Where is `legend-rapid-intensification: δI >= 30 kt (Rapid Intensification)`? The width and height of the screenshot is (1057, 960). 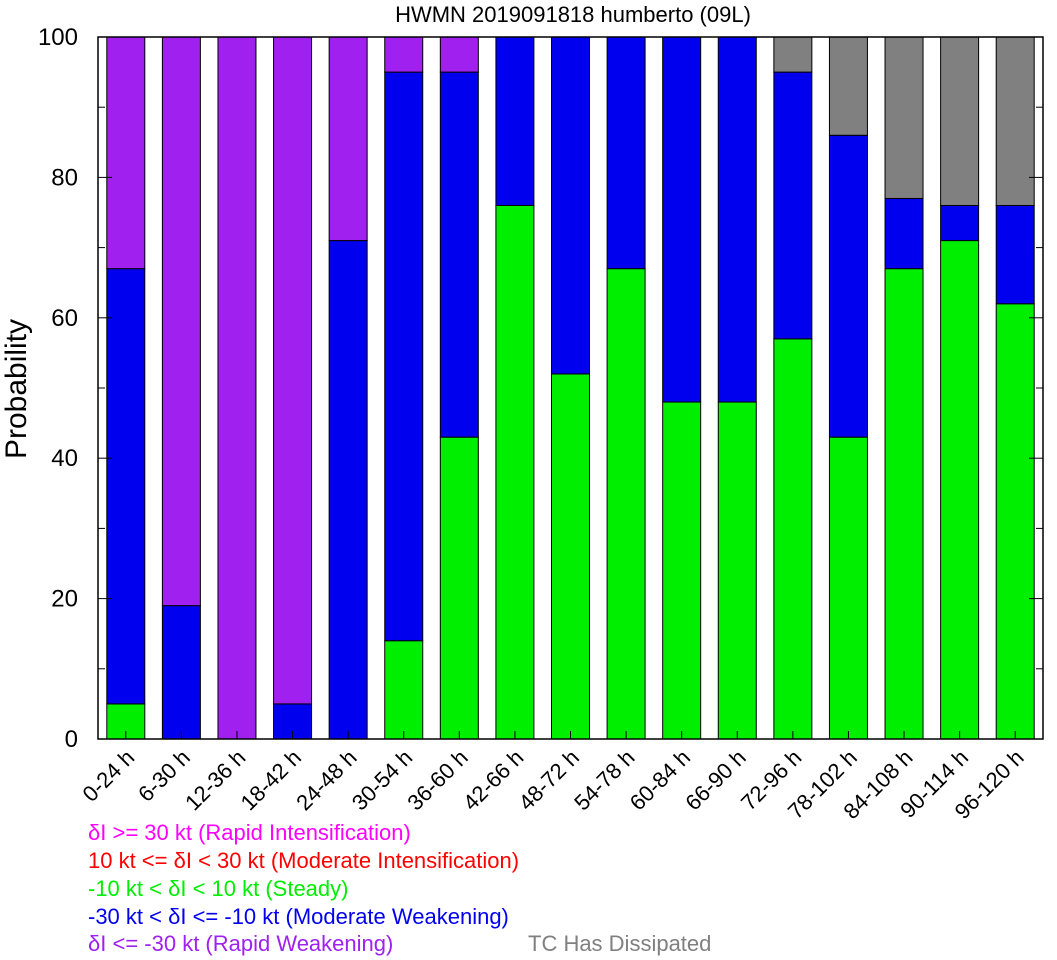
legend-rapid-intensification: δI >= 30 kt (Rapid Intensification) is located at coordinates (249, 832).